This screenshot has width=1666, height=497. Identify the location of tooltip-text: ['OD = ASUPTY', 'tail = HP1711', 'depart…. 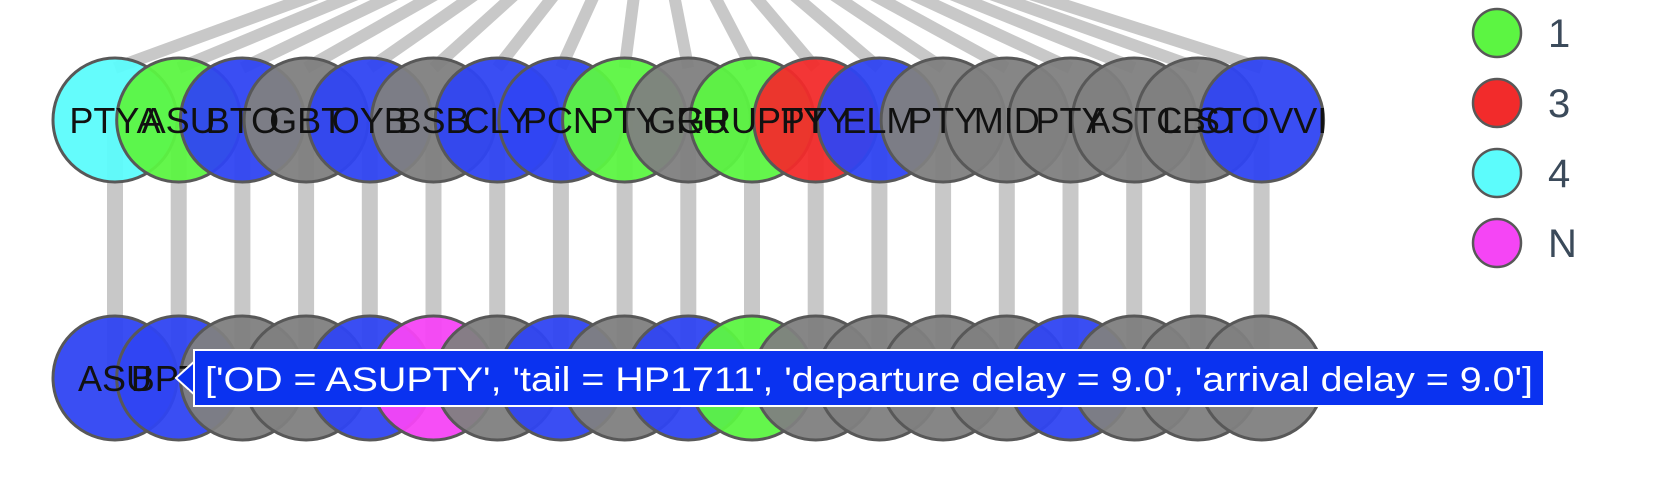
(869, 380).